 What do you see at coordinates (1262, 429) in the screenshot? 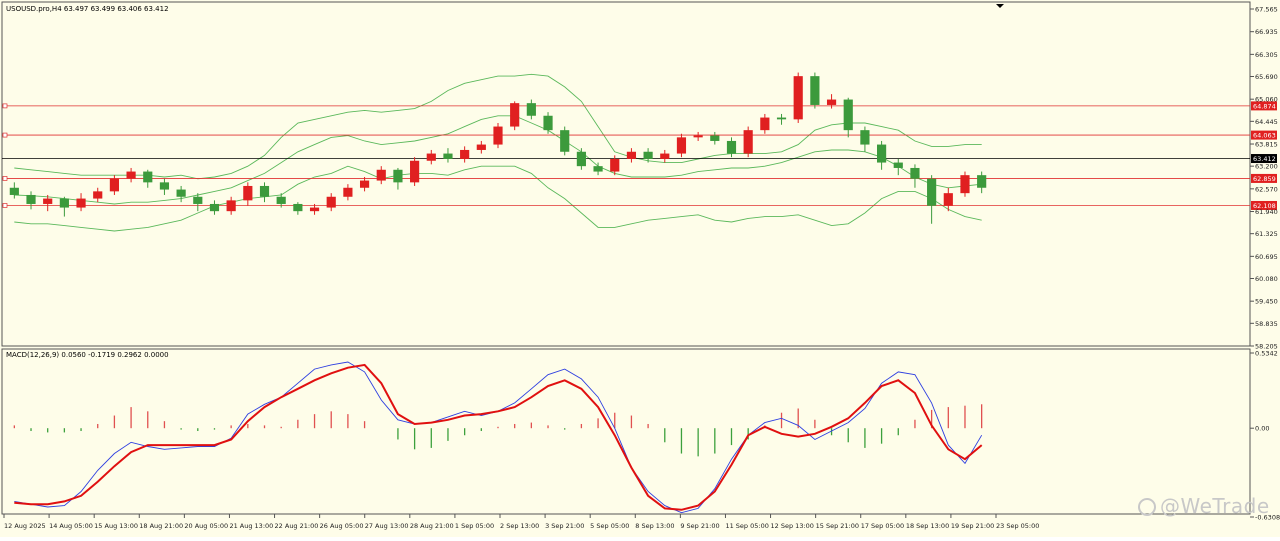
I see `macd-tick-label: 0.00` at bounding box center [1262, 429].